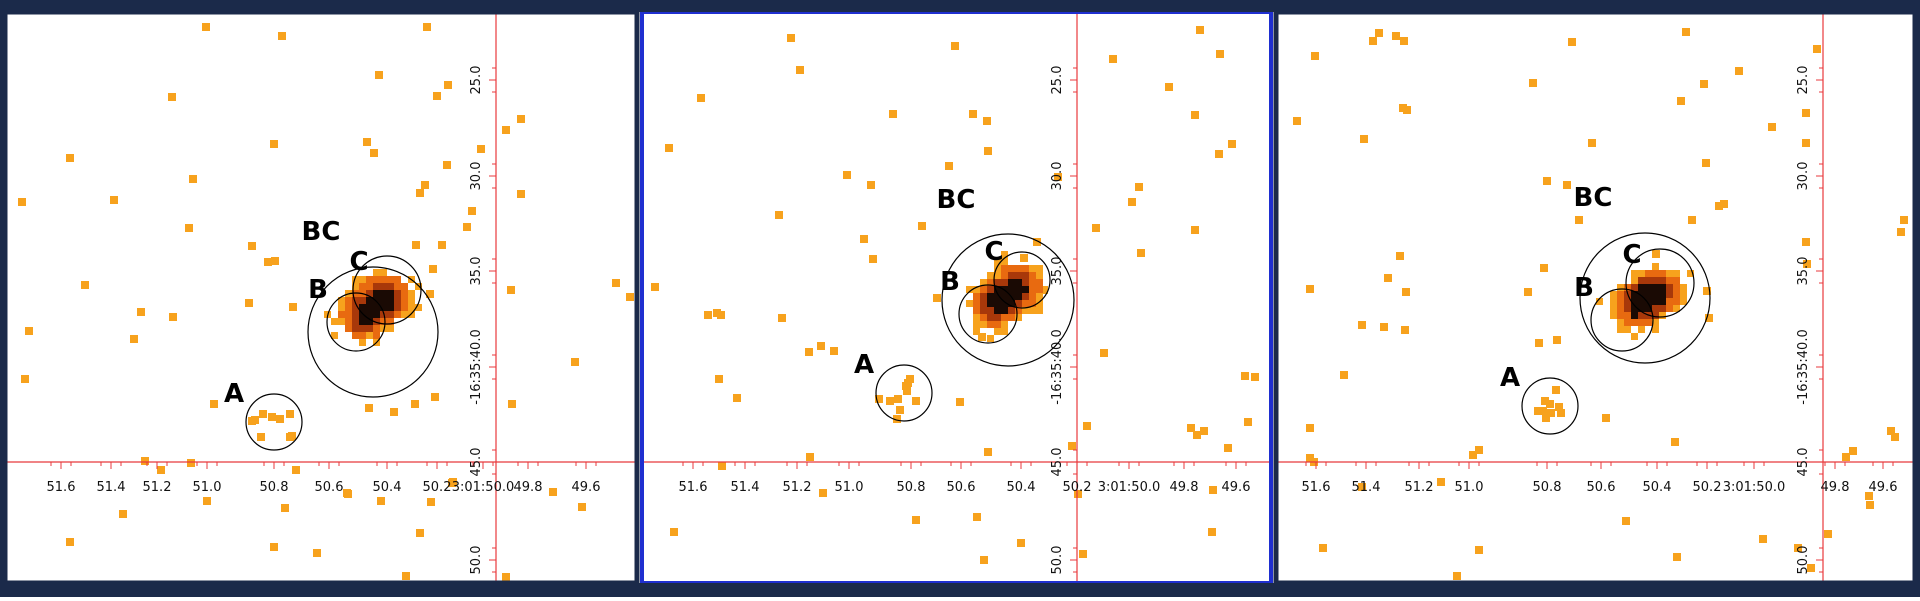 This screenshot has width=1920, height=601. Describe the element at coordinates (234, 394) in the screenshot. I see `region-label-a: A` at that location.